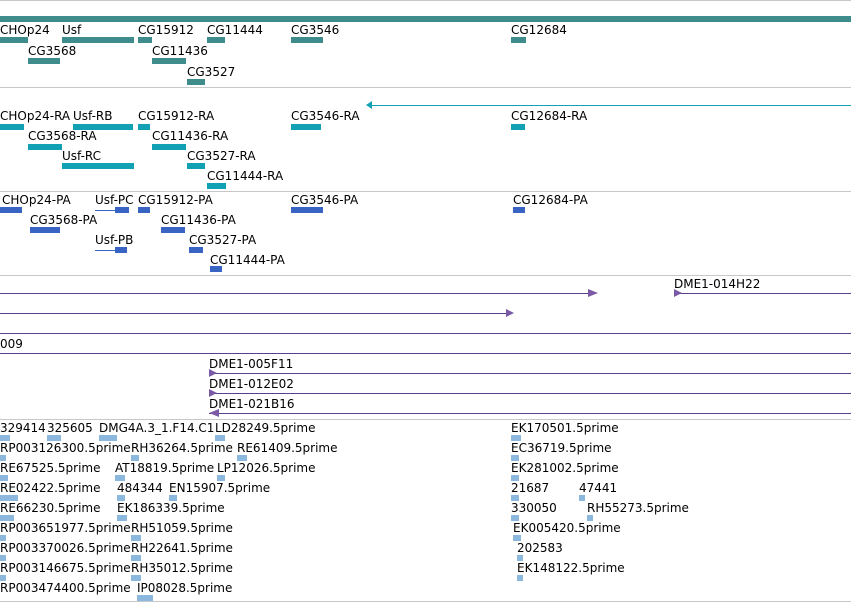 This screenshot has height=603, width=851. What do you see at coordinates (251, 384) in the screenshot?
I see `bac-label: DME1-012E02` at bounding box center [251, 384].